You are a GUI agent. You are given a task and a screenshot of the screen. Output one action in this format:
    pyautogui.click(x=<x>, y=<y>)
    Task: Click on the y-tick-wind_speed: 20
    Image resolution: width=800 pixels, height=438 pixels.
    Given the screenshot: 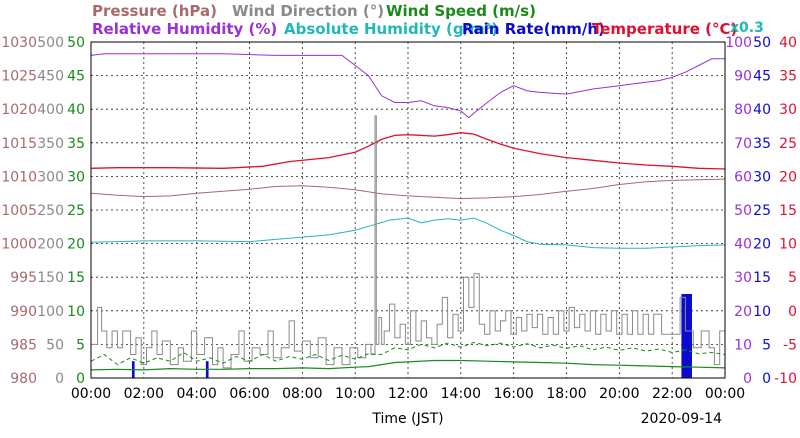 What is the action you would take?
    pyautogui.click(x=76, y=245)
    